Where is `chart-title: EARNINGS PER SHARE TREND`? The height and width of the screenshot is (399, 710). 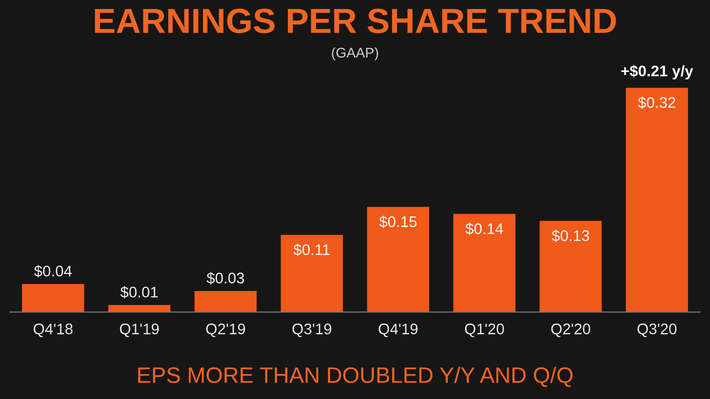 chart-title: EARNINGS PER SHARE TREND is located at coordinates (355, 21).